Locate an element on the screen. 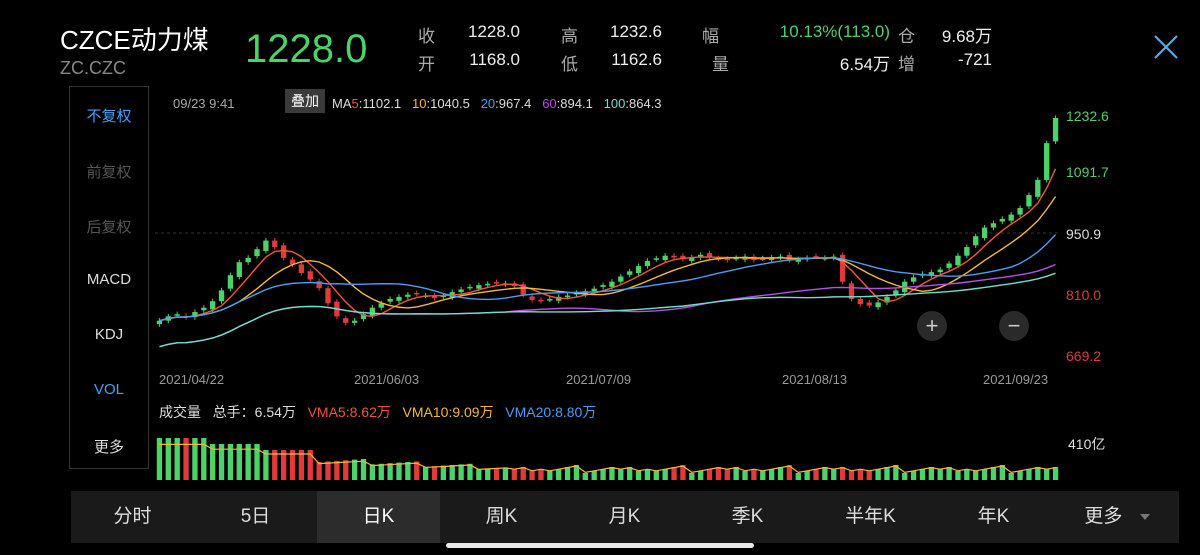 The height and width of the screenshot is (555, 1200). volume-chart is located at coordinates (607, 452).